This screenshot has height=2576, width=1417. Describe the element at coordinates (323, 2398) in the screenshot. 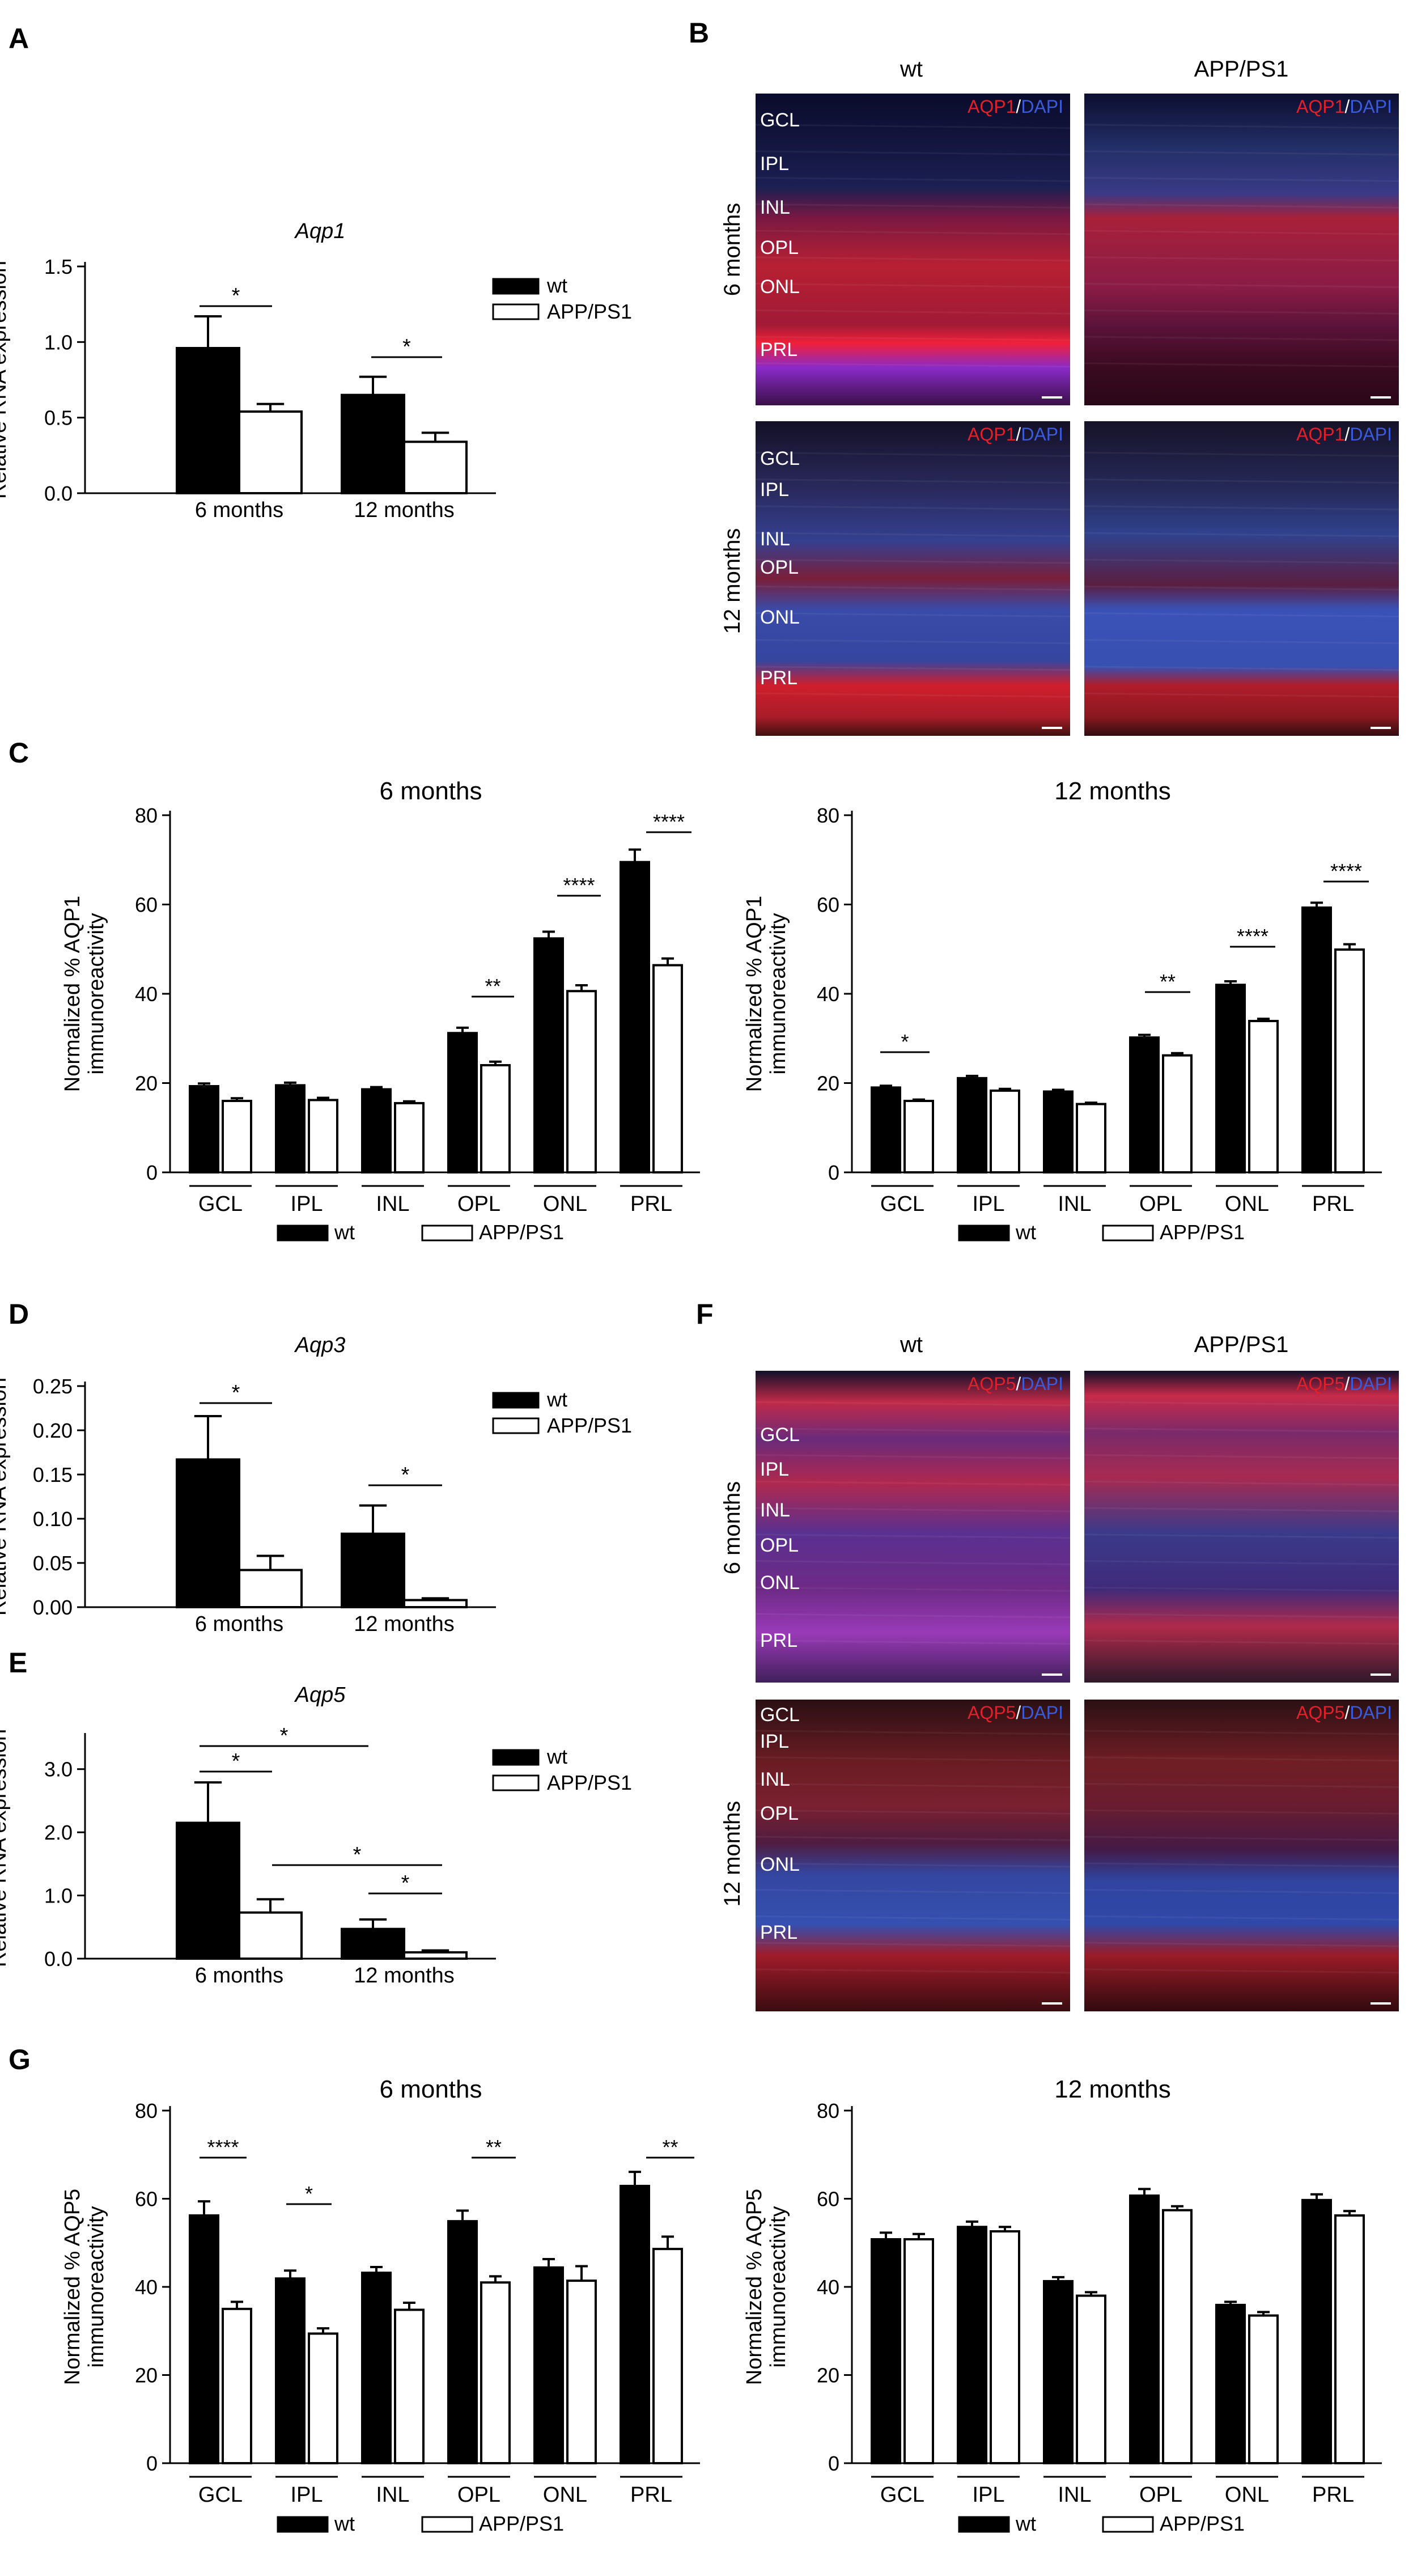

I see `bar-app-ipl` at that location.